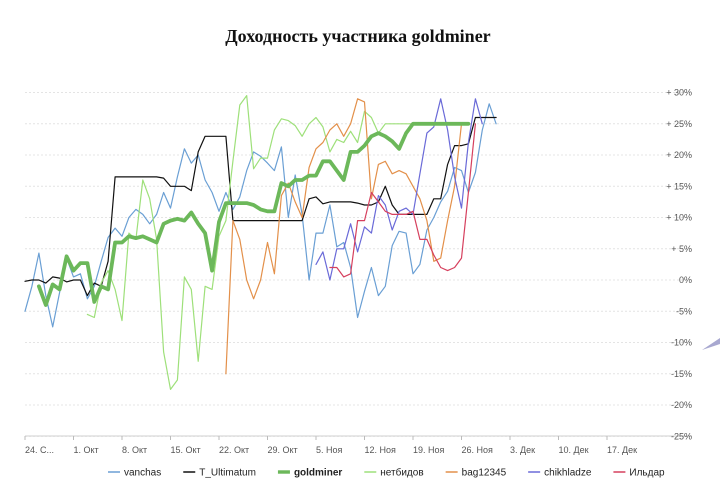 Image resolution: width=720 pixels, height=494 pixels. I want to click on y-tick-label: + 30%, so click(679, 93).